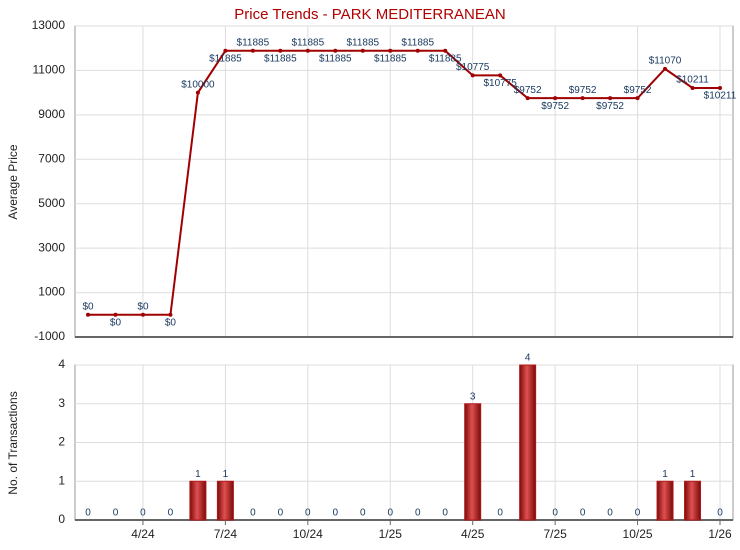  Describe the element at coordinates (473, 396) in the screenshot. I see `value-label: 3` at that location.